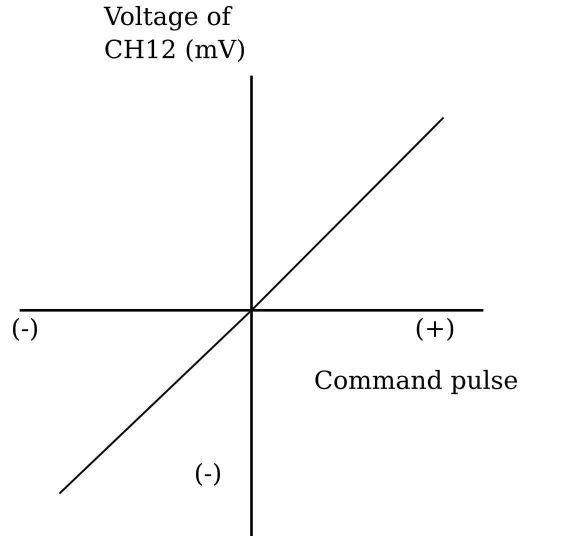 The image size is (562, 536). I want to click on x-axis-title: Command pulse, so click(416, 382).